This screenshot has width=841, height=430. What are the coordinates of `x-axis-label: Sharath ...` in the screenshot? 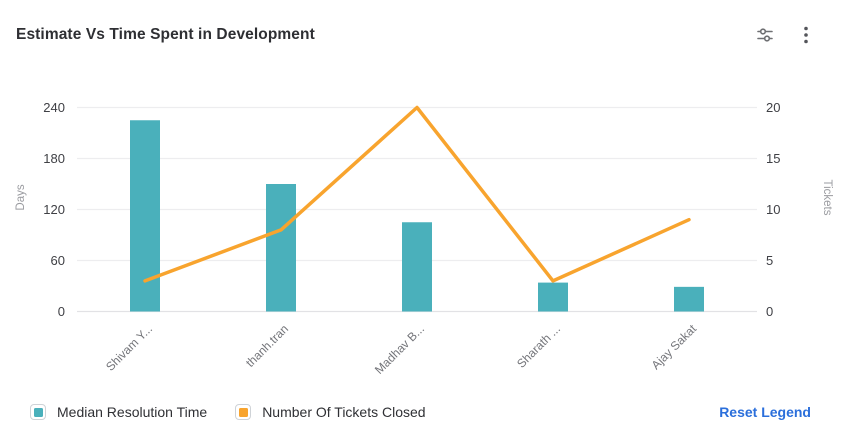 It's located at (538, 346).